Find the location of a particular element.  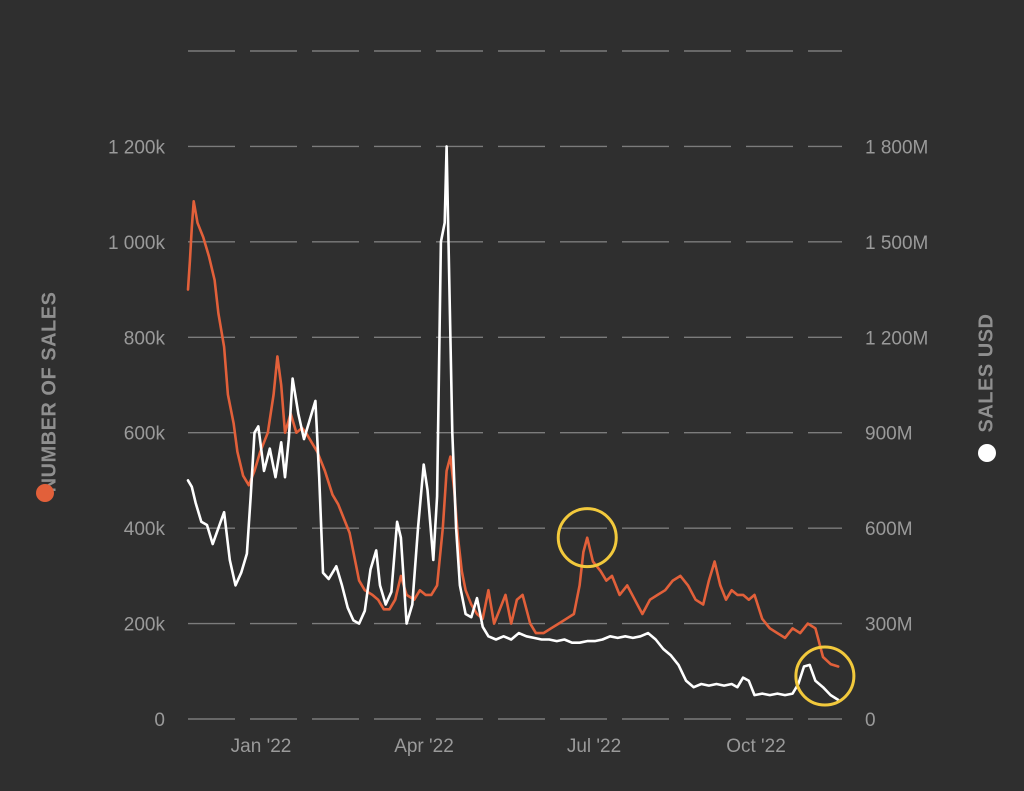

left-axis-title-group: NUMBER OF SALES is located at coordinates (49, 392).